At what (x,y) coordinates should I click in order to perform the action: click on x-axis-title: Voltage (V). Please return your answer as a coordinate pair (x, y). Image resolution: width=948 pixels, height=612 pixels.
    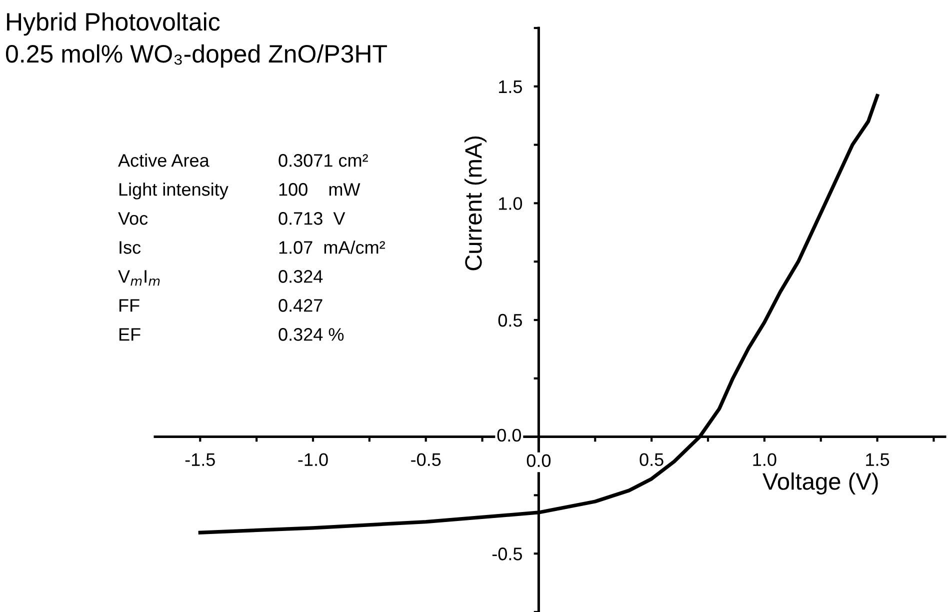
    Looking at the image, I should click on (820, 483).